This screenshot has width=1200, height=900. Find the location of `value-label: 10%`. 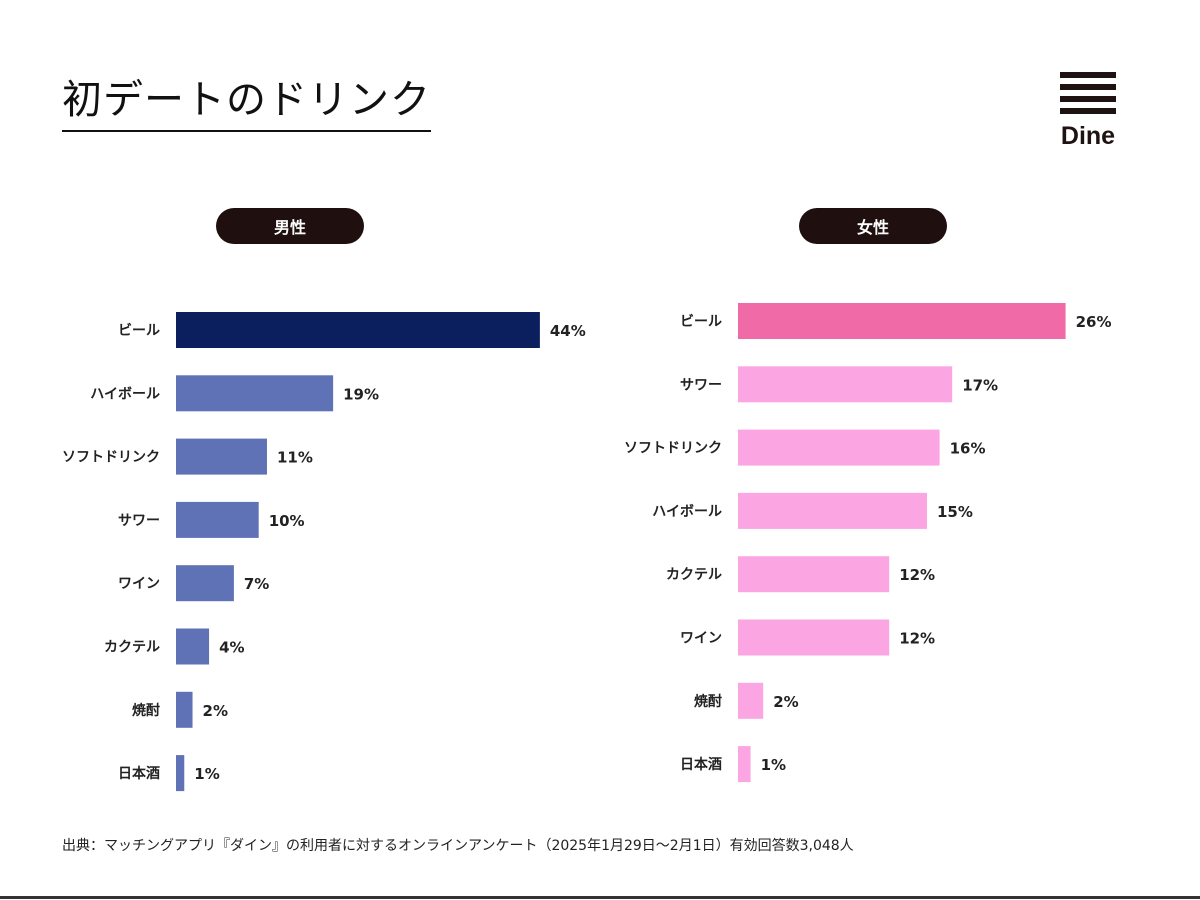

value-label: 10% is located at coordinates (287, 521).